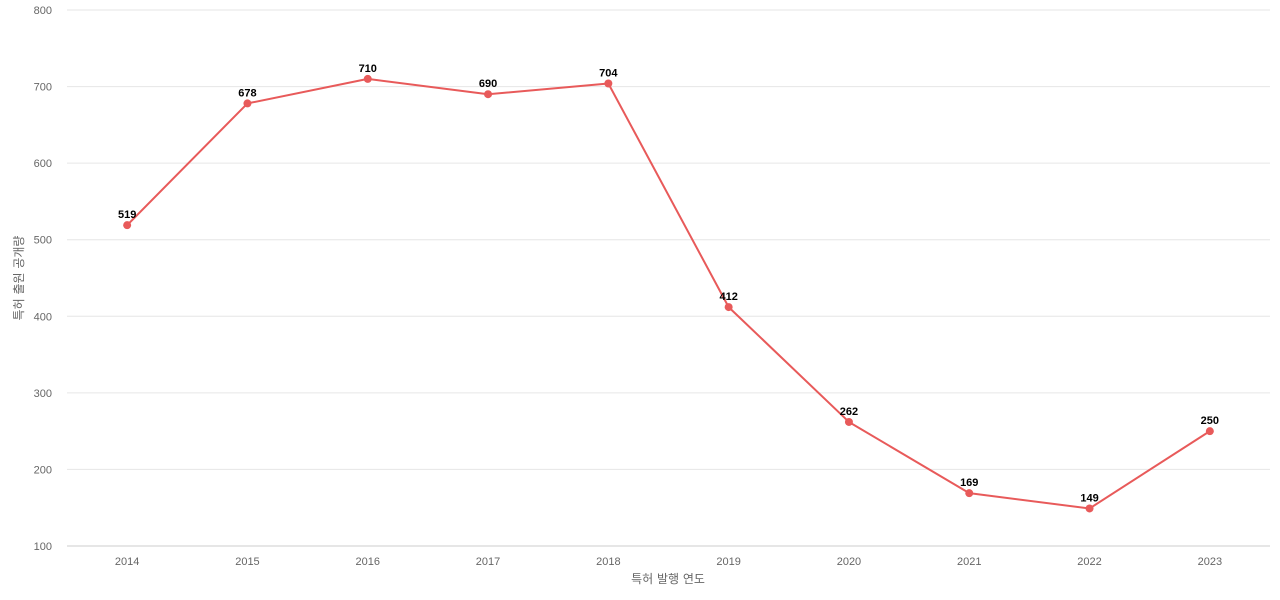  I want to click on x-axis-title: 특허 발행 연도, so click(668, 578).